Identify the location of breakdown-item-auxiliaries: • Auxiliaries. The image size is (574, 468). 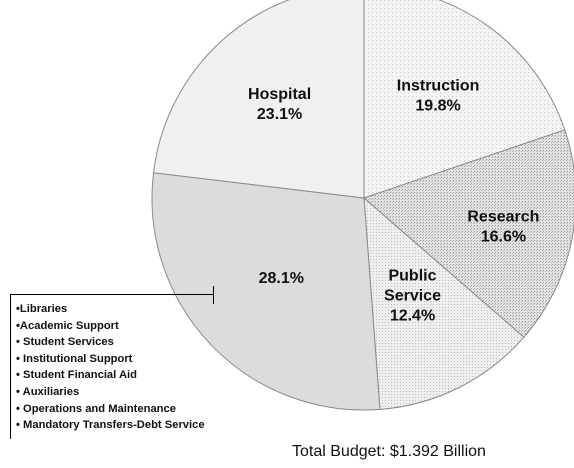
(48, 391).